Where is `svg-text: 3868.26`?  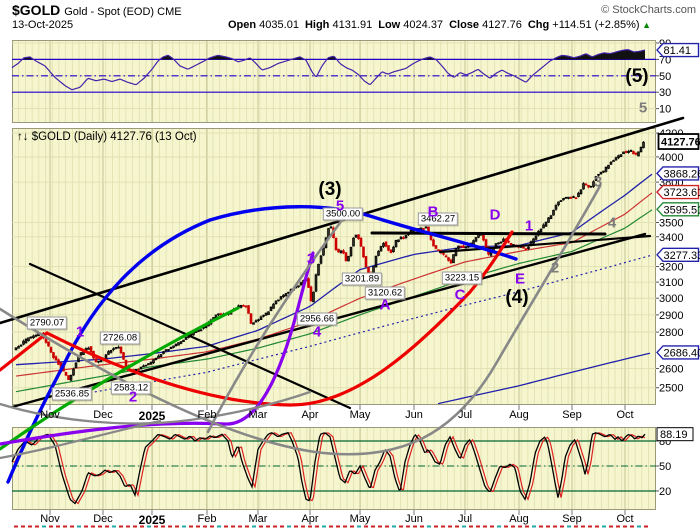
svg-text: 3868.26 is located at coordinates (682, 174).